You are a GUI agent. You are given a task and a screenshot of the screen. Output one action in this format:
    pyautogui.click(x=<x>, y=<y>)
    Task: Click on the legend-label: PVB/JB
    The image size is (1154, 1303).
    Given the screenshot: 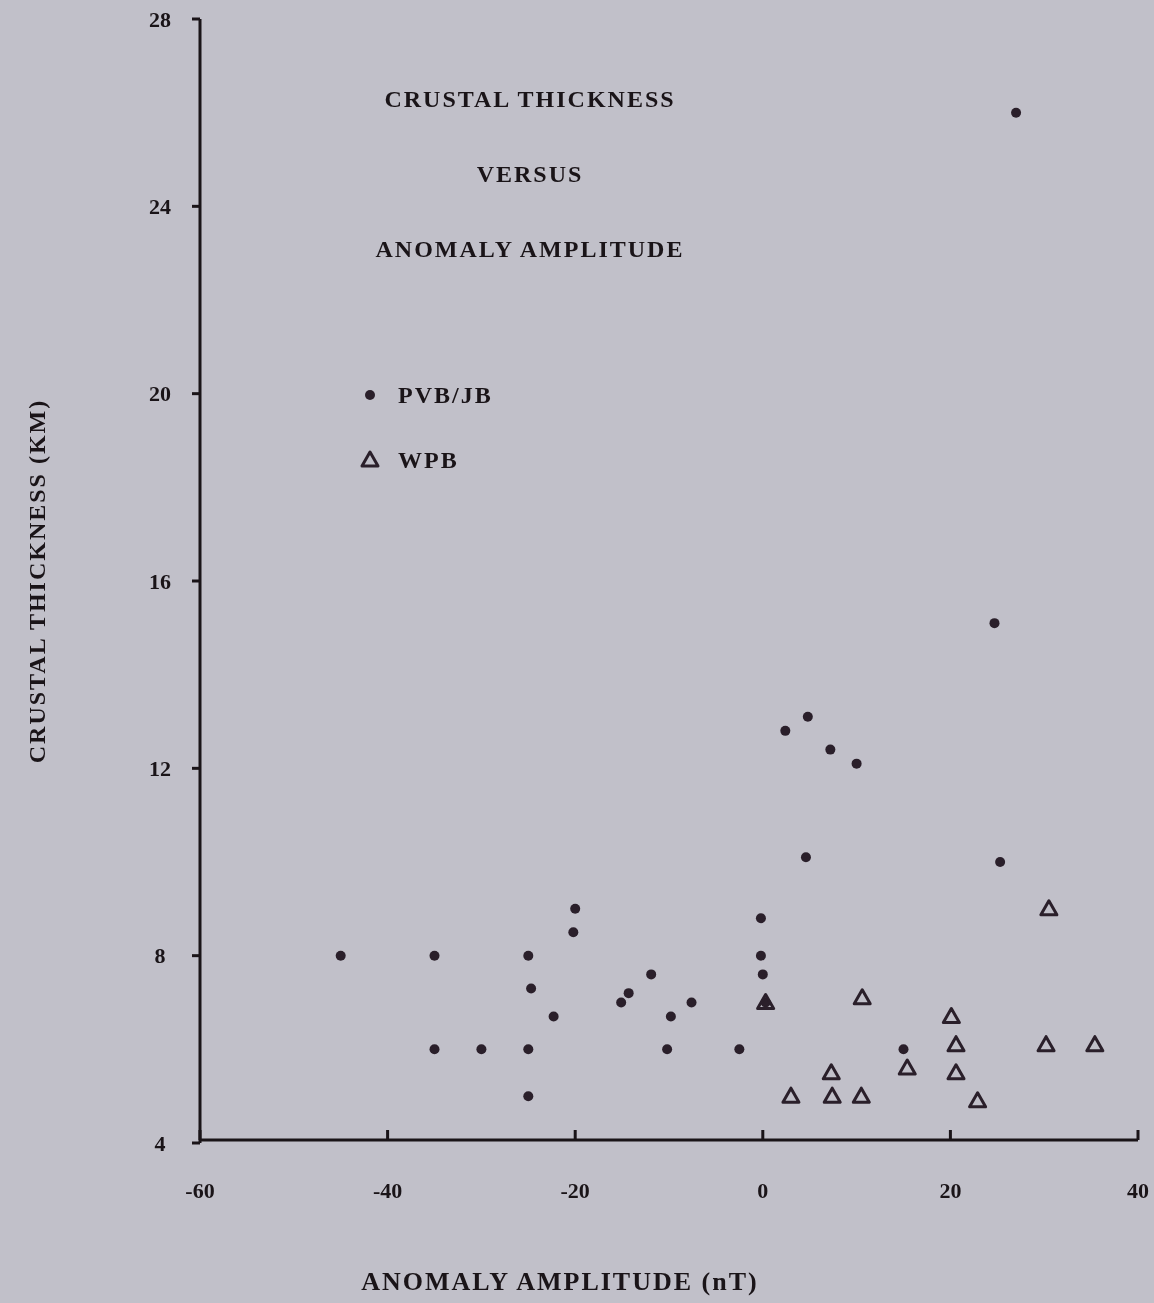 What is the action you would take?
    pyautogui.click(x=445, y=395)
    